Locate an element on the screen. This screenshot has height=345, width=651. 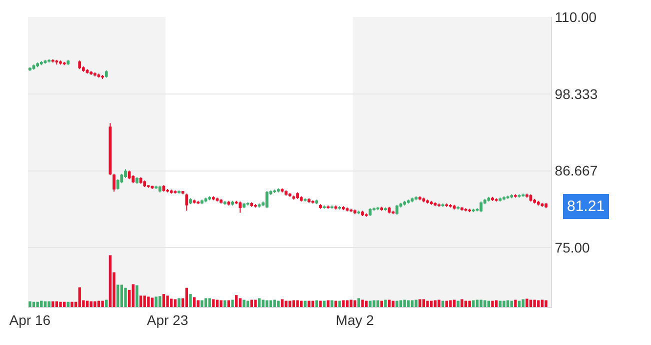
x-tick-label: May 2 is located at coordinates (355, 320).